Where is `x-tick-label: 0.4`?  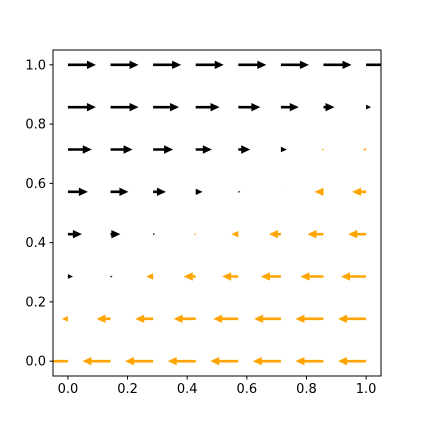
x-tick-label: 0.4 is located at coordinates (187, 389).